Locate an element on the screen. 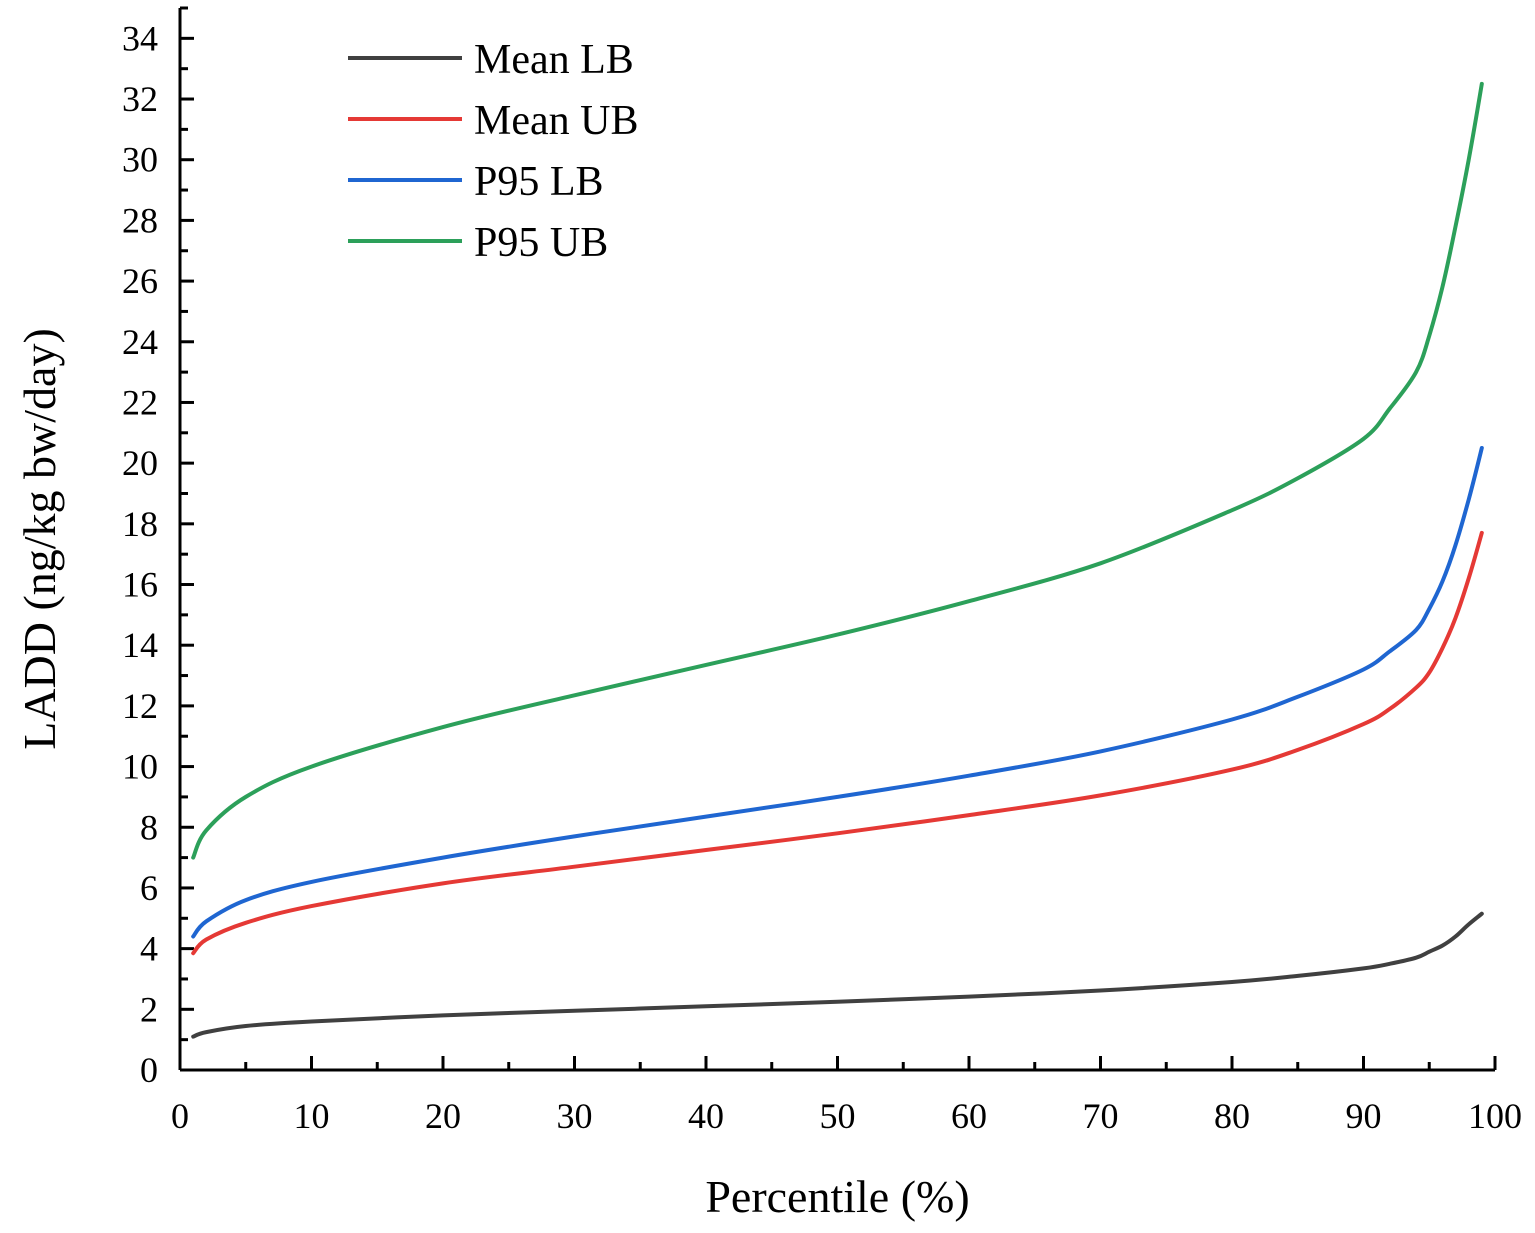  x-tick-label: 50 is located at coordinates (838, 1116).